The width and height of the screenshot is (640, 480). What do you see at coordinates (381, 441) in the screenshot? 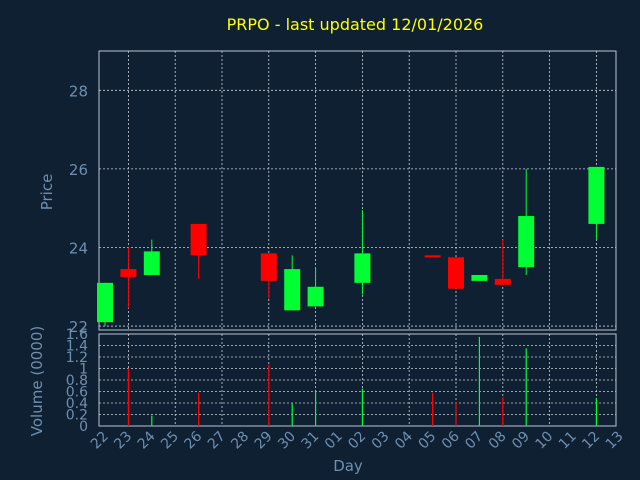
I see `day-tick-label: 03` at bounding box center [381, 441].